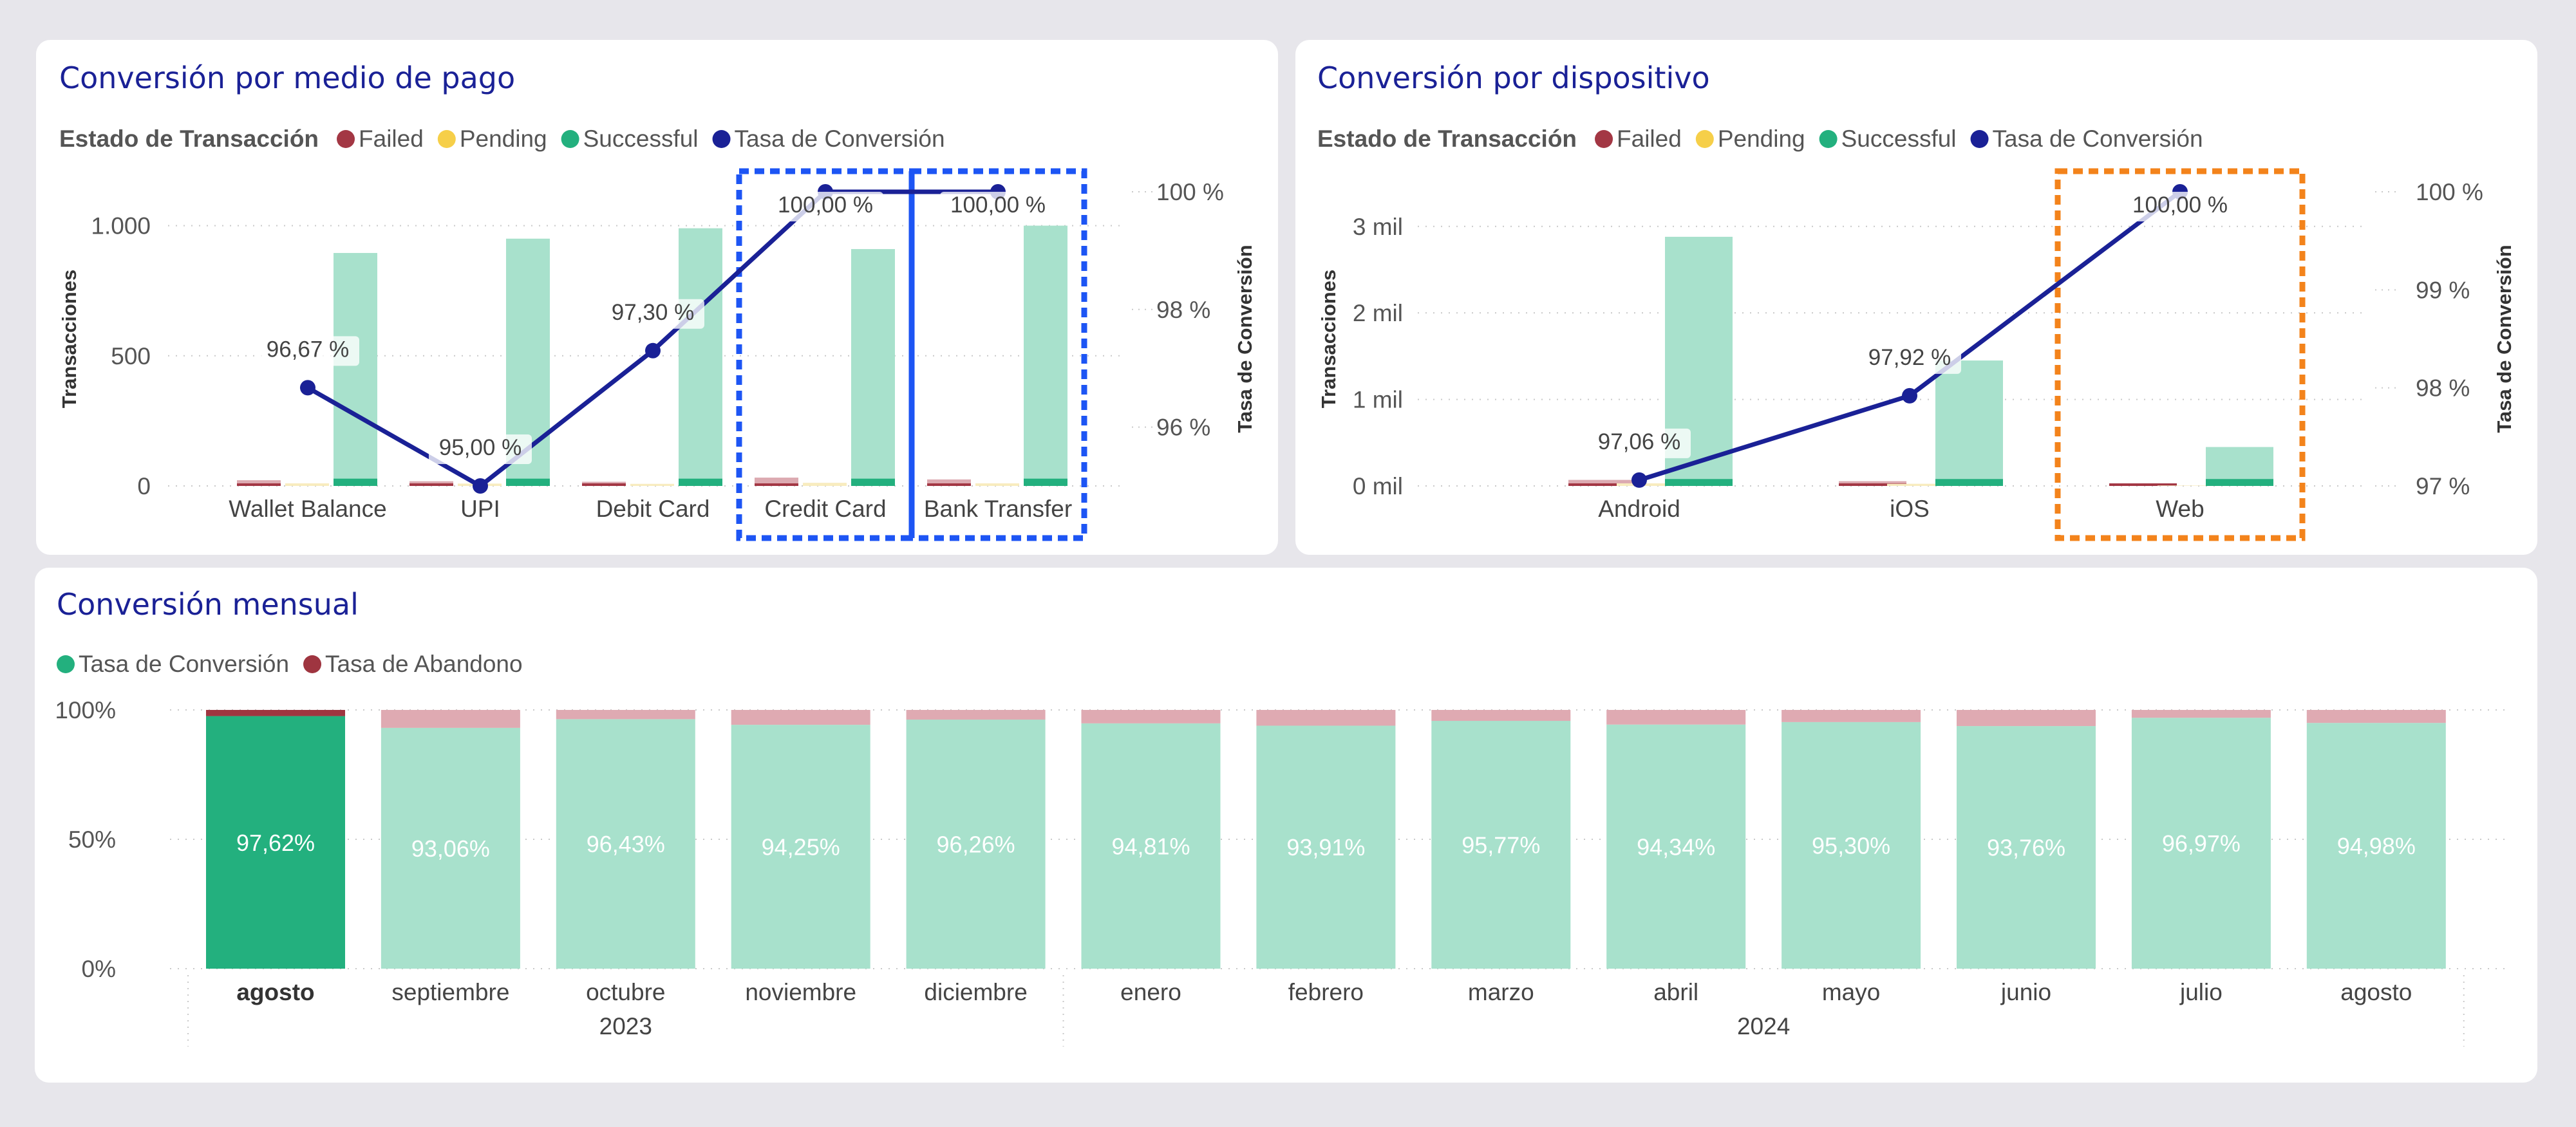 The width and height of the screenshot is (2576, 1127). Describe the element at coordinates (66, 664) in the screenshot. I see `legend-marker-conversion-rate` at that location.